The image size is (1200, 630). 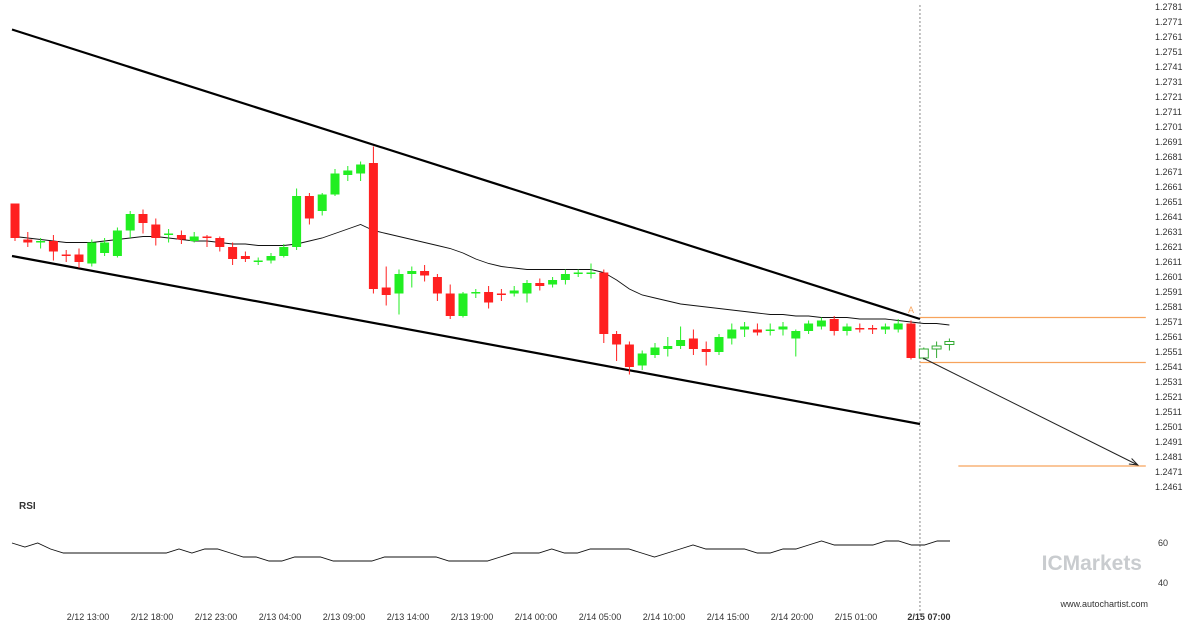 What do you see at coordinates (482, 275) in the screenshot?
I see `moving-average` at bounding box center [482, 275].